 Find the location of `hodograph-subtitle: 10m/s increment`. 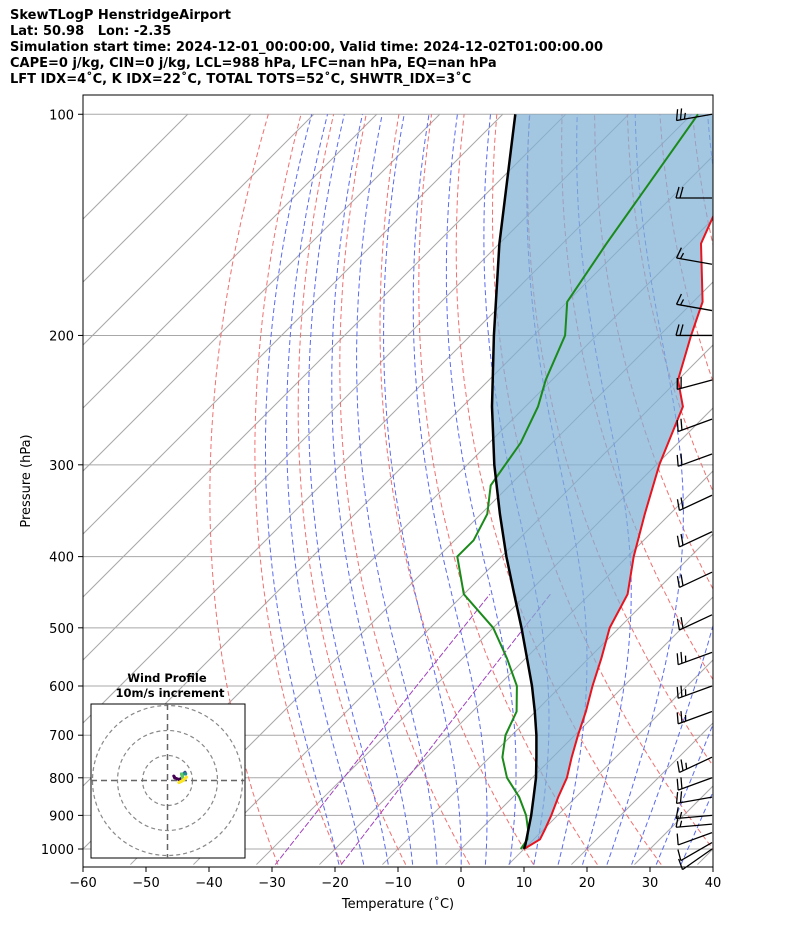

hodograph-subtitle: 10m/s increment is located at coordinates (170, 693).